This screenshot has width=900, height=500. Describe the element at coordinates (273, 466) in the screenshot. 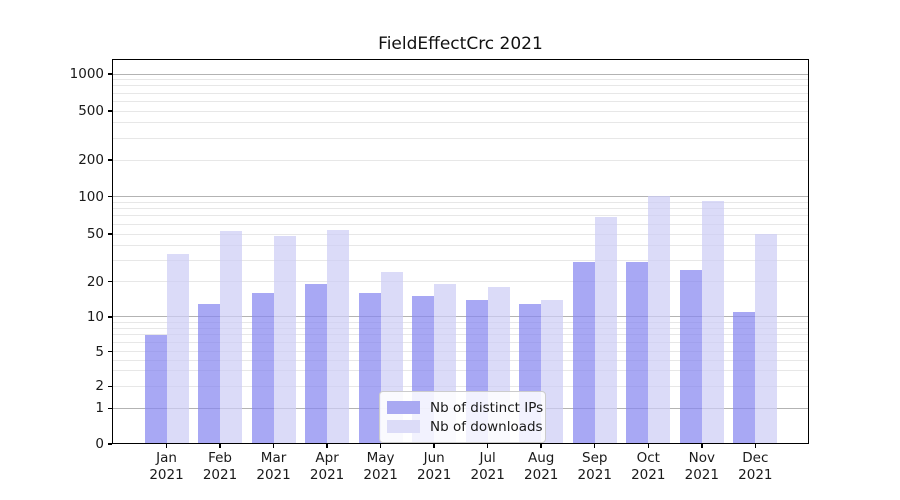

I see `x-tick-label: Mar 2021` at that location.